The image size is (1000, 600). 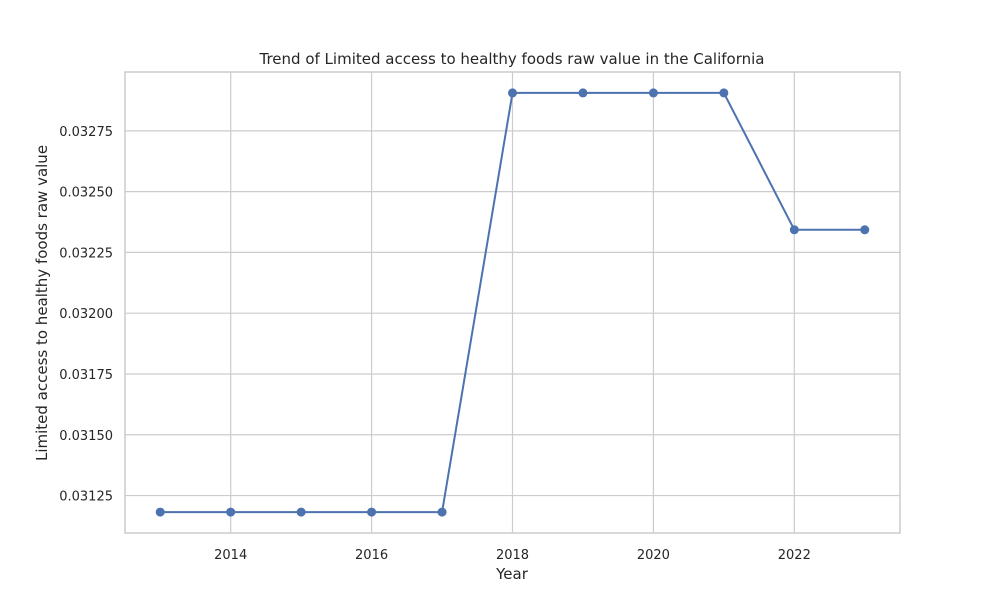 I want to click on x-axis-label: Year, so click(x=512, y=574).